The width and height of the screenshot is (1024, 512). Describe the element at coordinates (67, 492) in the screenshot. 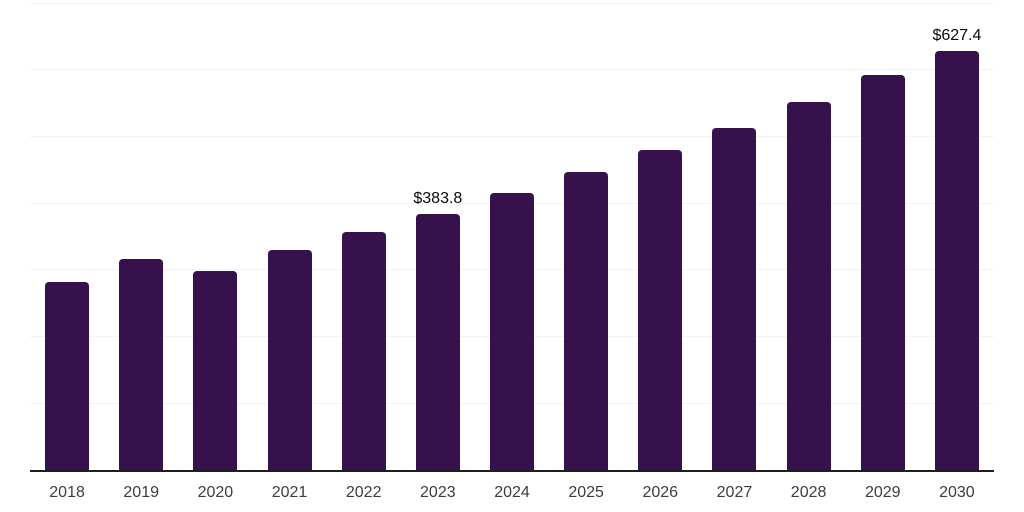

I see `x-tick-2018: 2018` at that location.